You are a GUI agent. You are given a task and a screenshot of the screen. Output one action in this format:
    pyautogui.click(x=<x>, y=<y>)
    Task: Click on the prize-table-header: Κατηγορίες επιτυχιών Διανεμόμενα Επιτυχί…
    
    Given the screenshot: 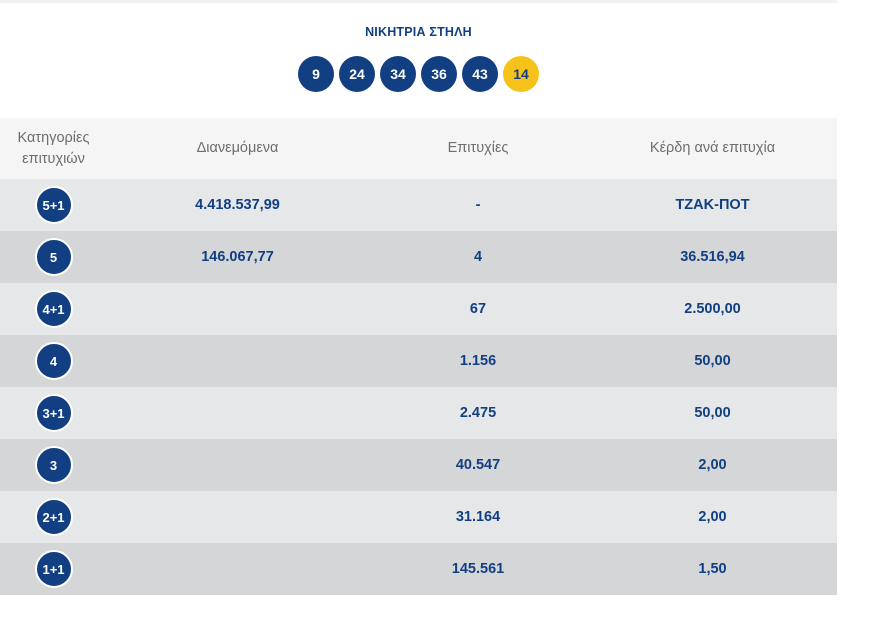 What is the action you would take?
    pyautogui.click(x=418, y=148)
    